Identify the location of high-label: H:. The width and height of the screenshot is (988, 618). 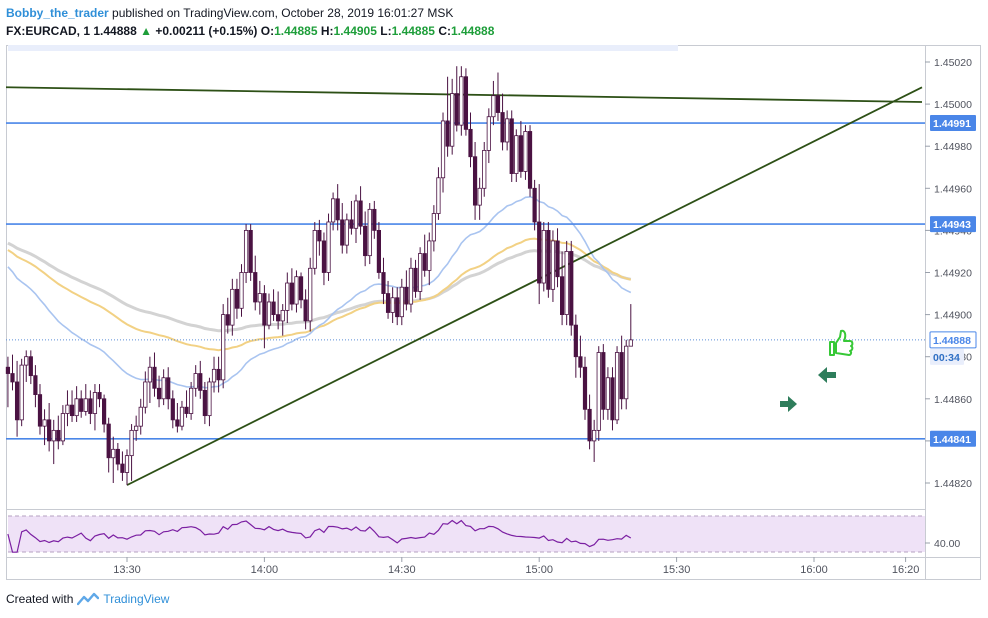
(327, 31).